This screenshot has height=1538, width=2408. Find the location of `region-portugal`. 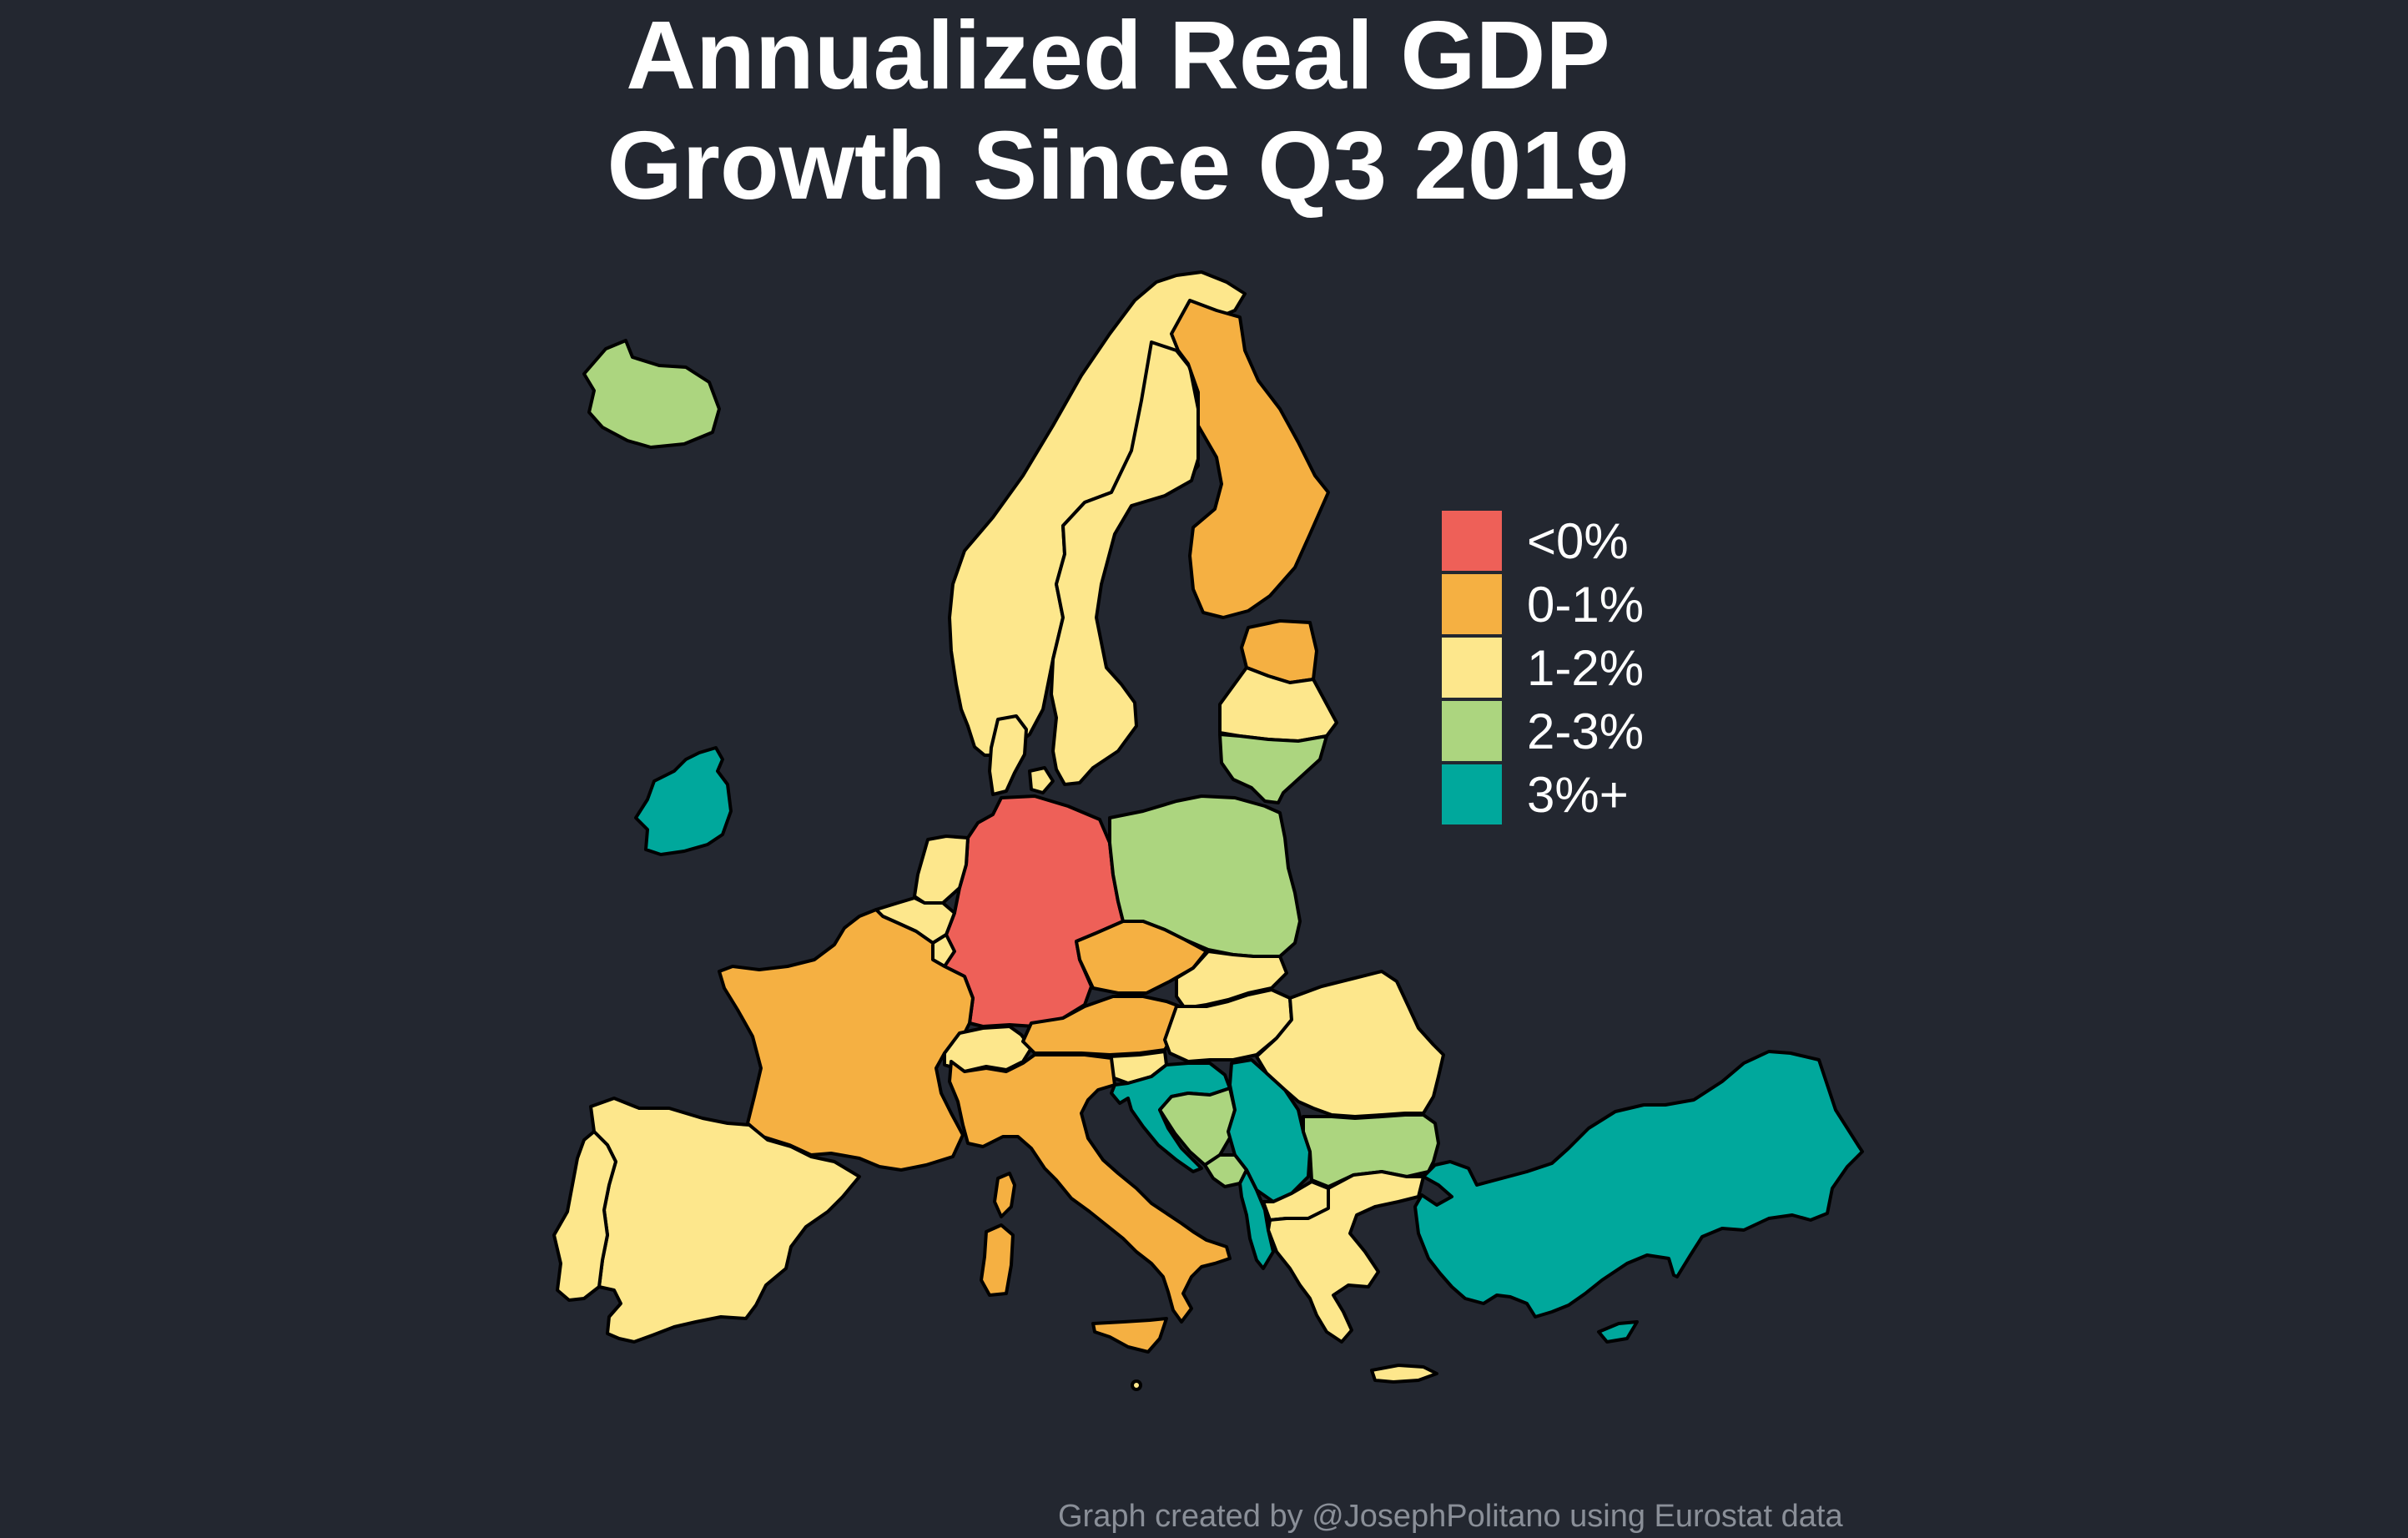

region-portugal is located at coordinates (584, 1216).